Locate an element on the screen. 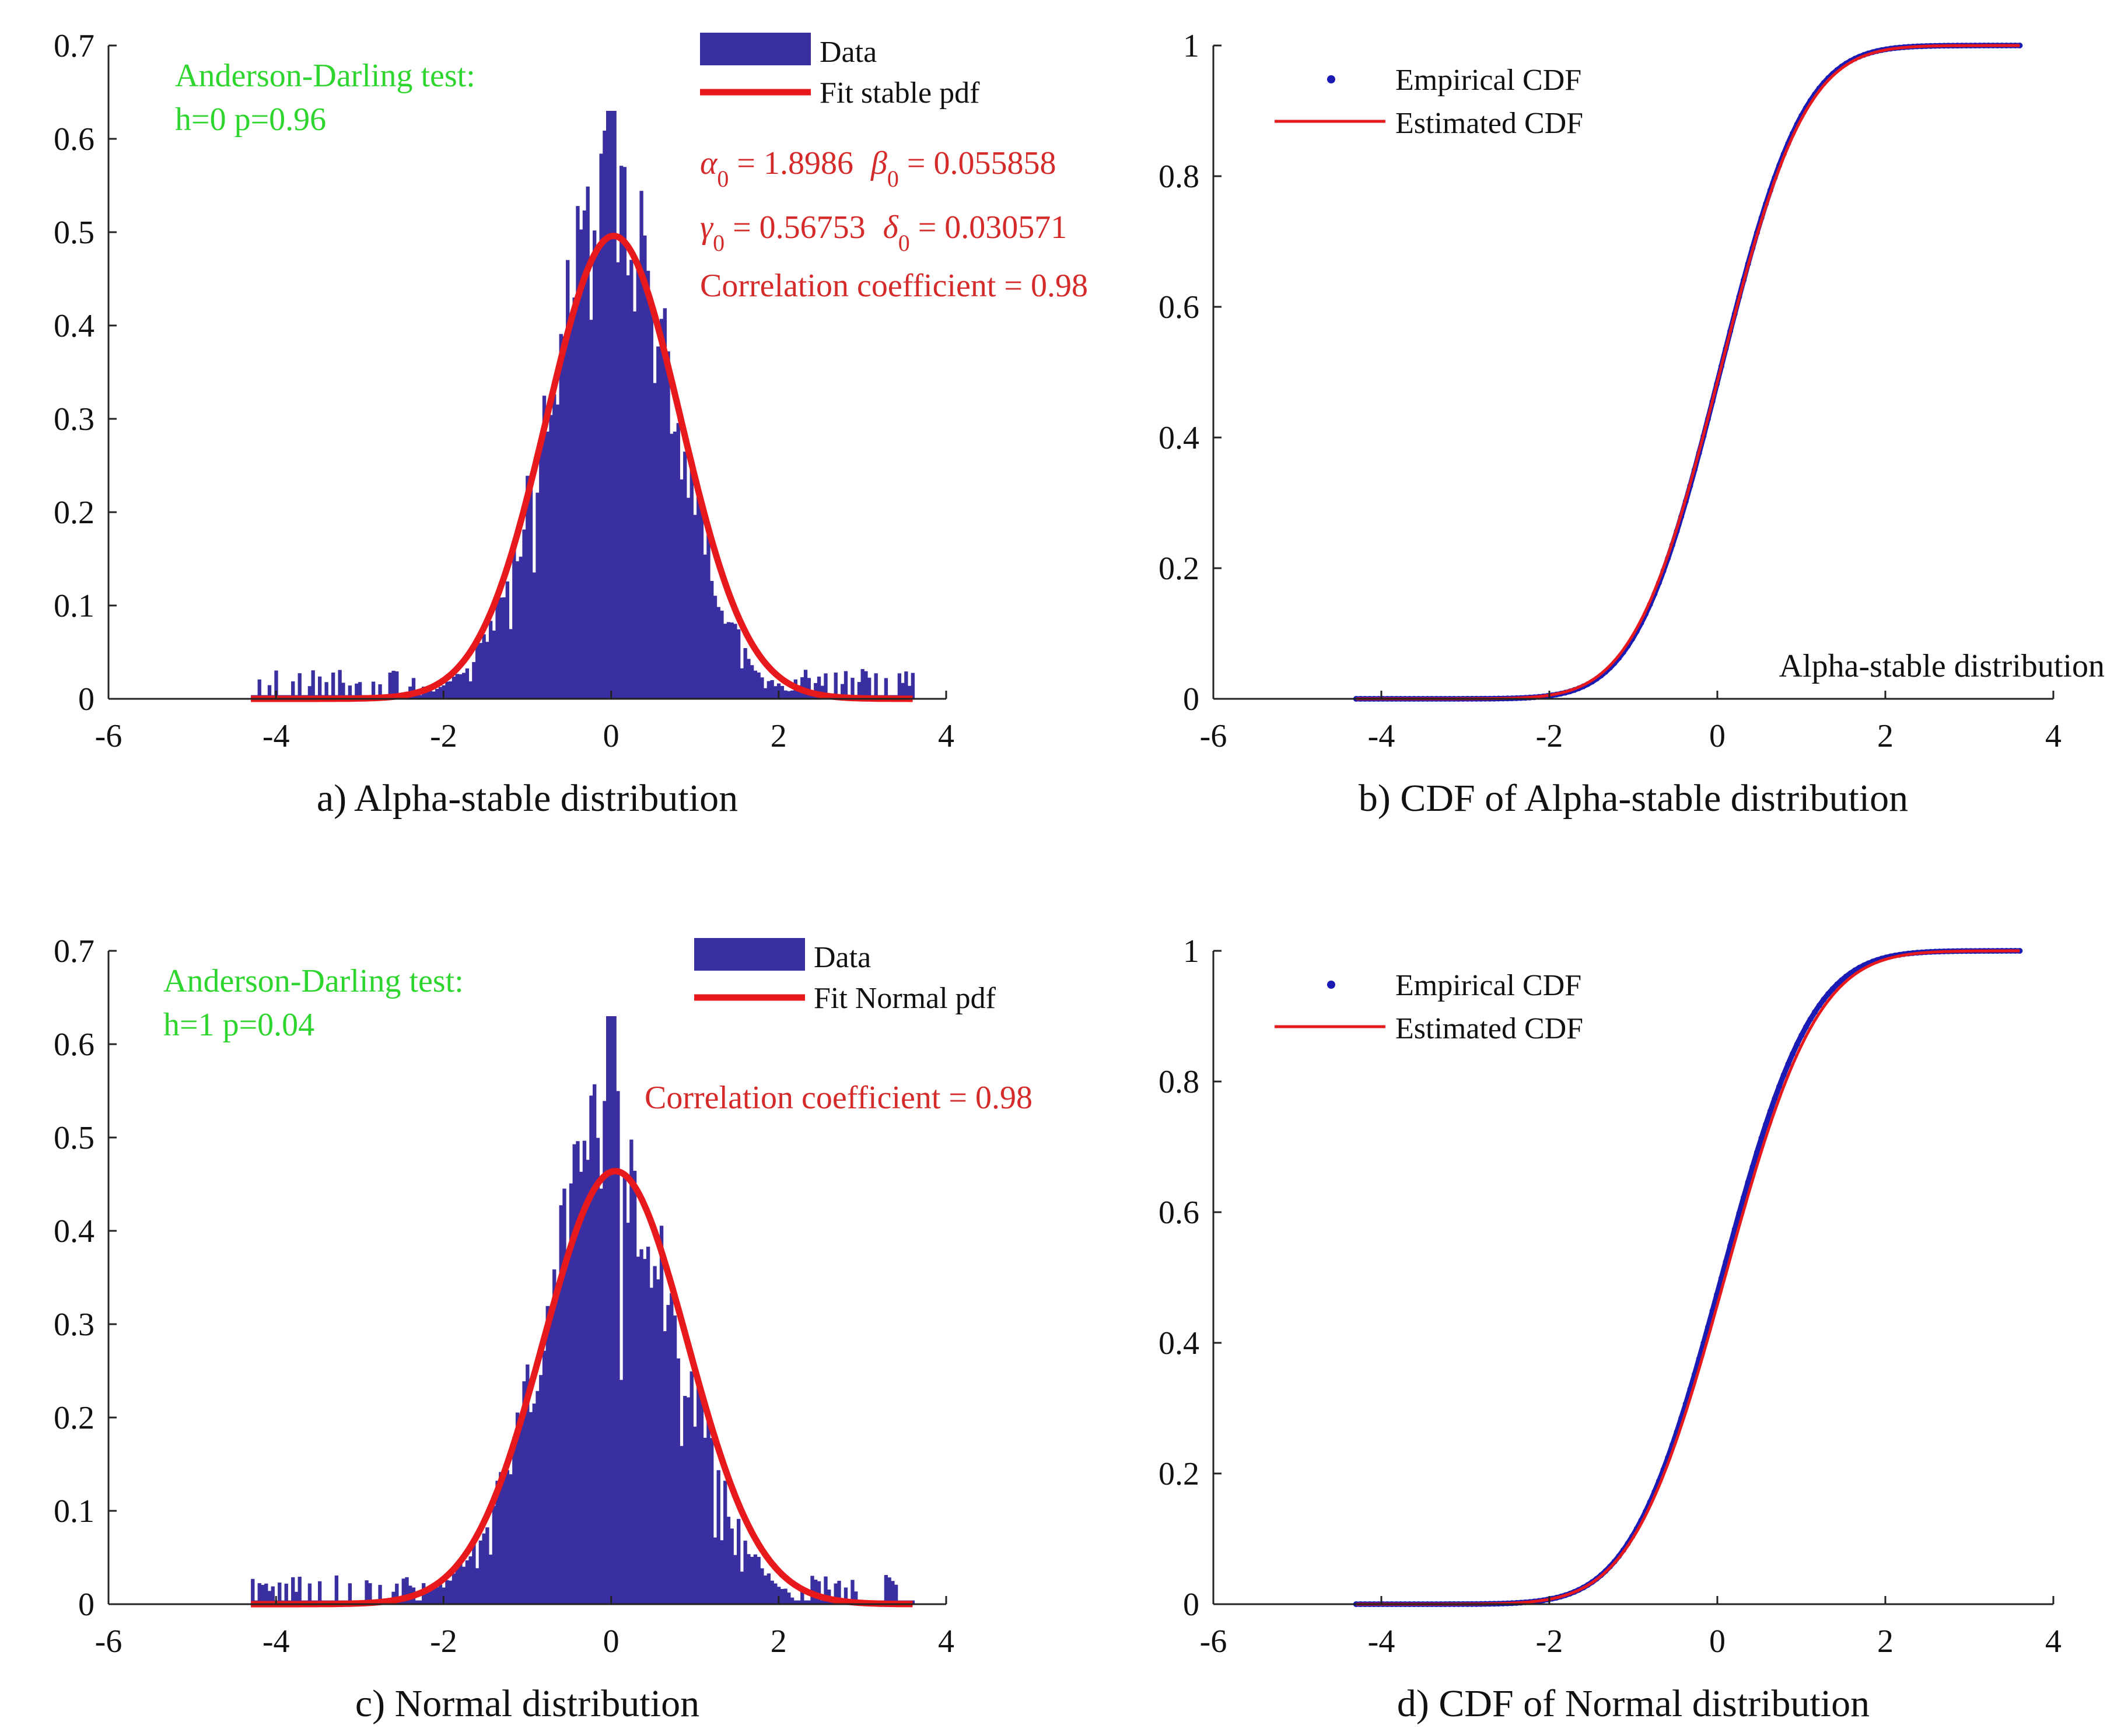  panel-a-legend-data-swatch is located at coordinates (755, 49).